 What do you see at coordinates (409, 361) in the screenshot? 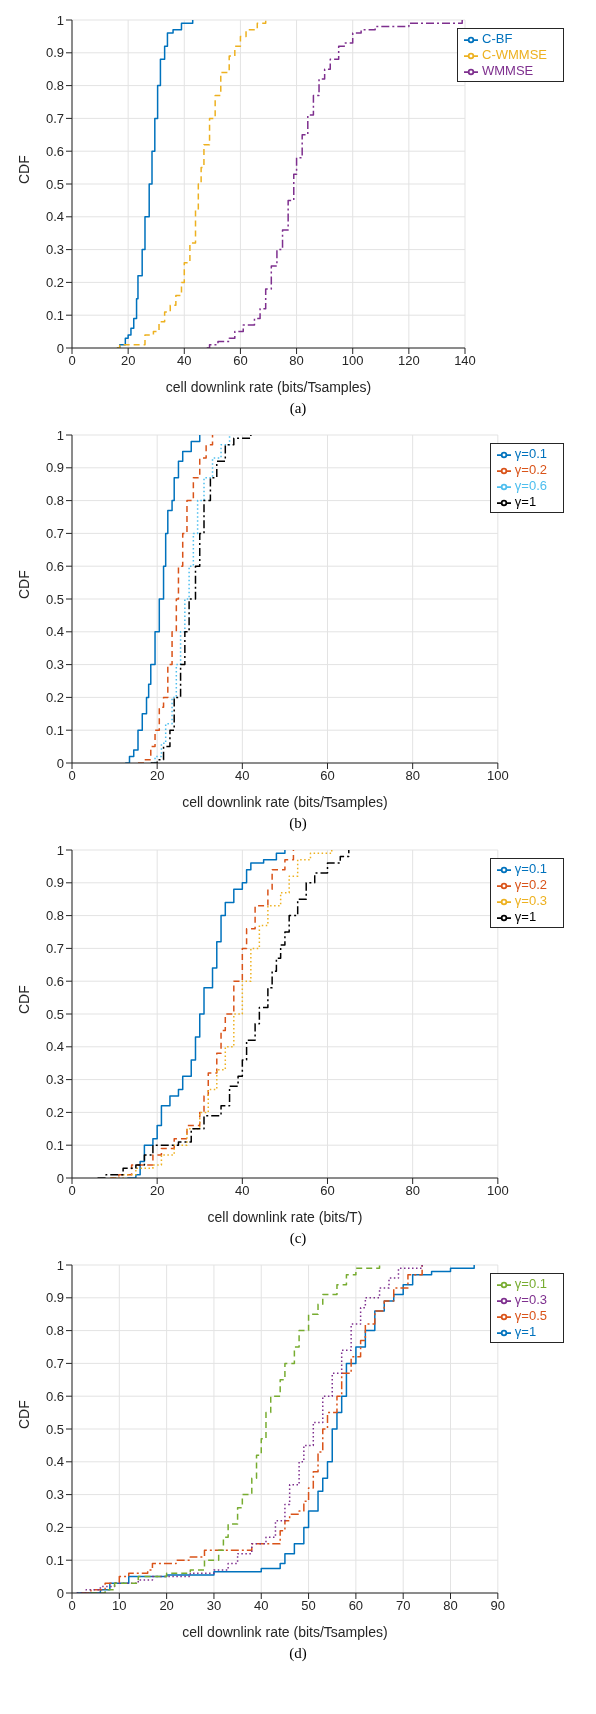
I see `x-tick-label: 120` at bounding box center [409, 361].